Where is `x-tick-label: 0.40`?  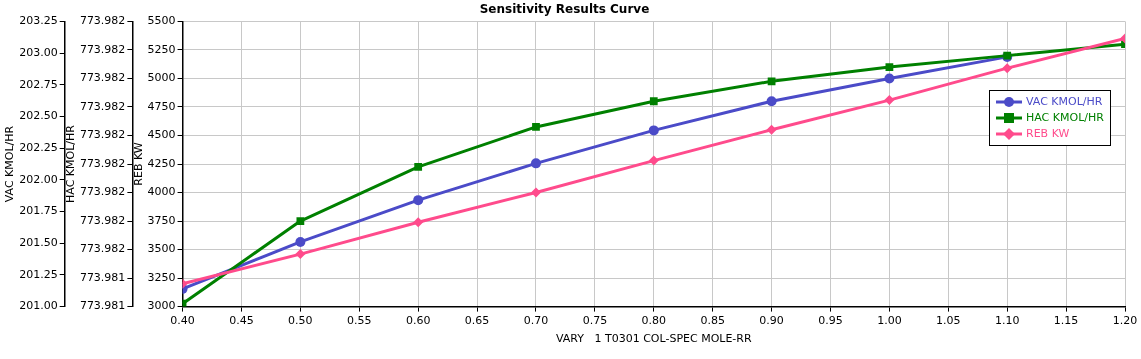
x-tick-label: 0.40 is located at coordinates (182, 321).